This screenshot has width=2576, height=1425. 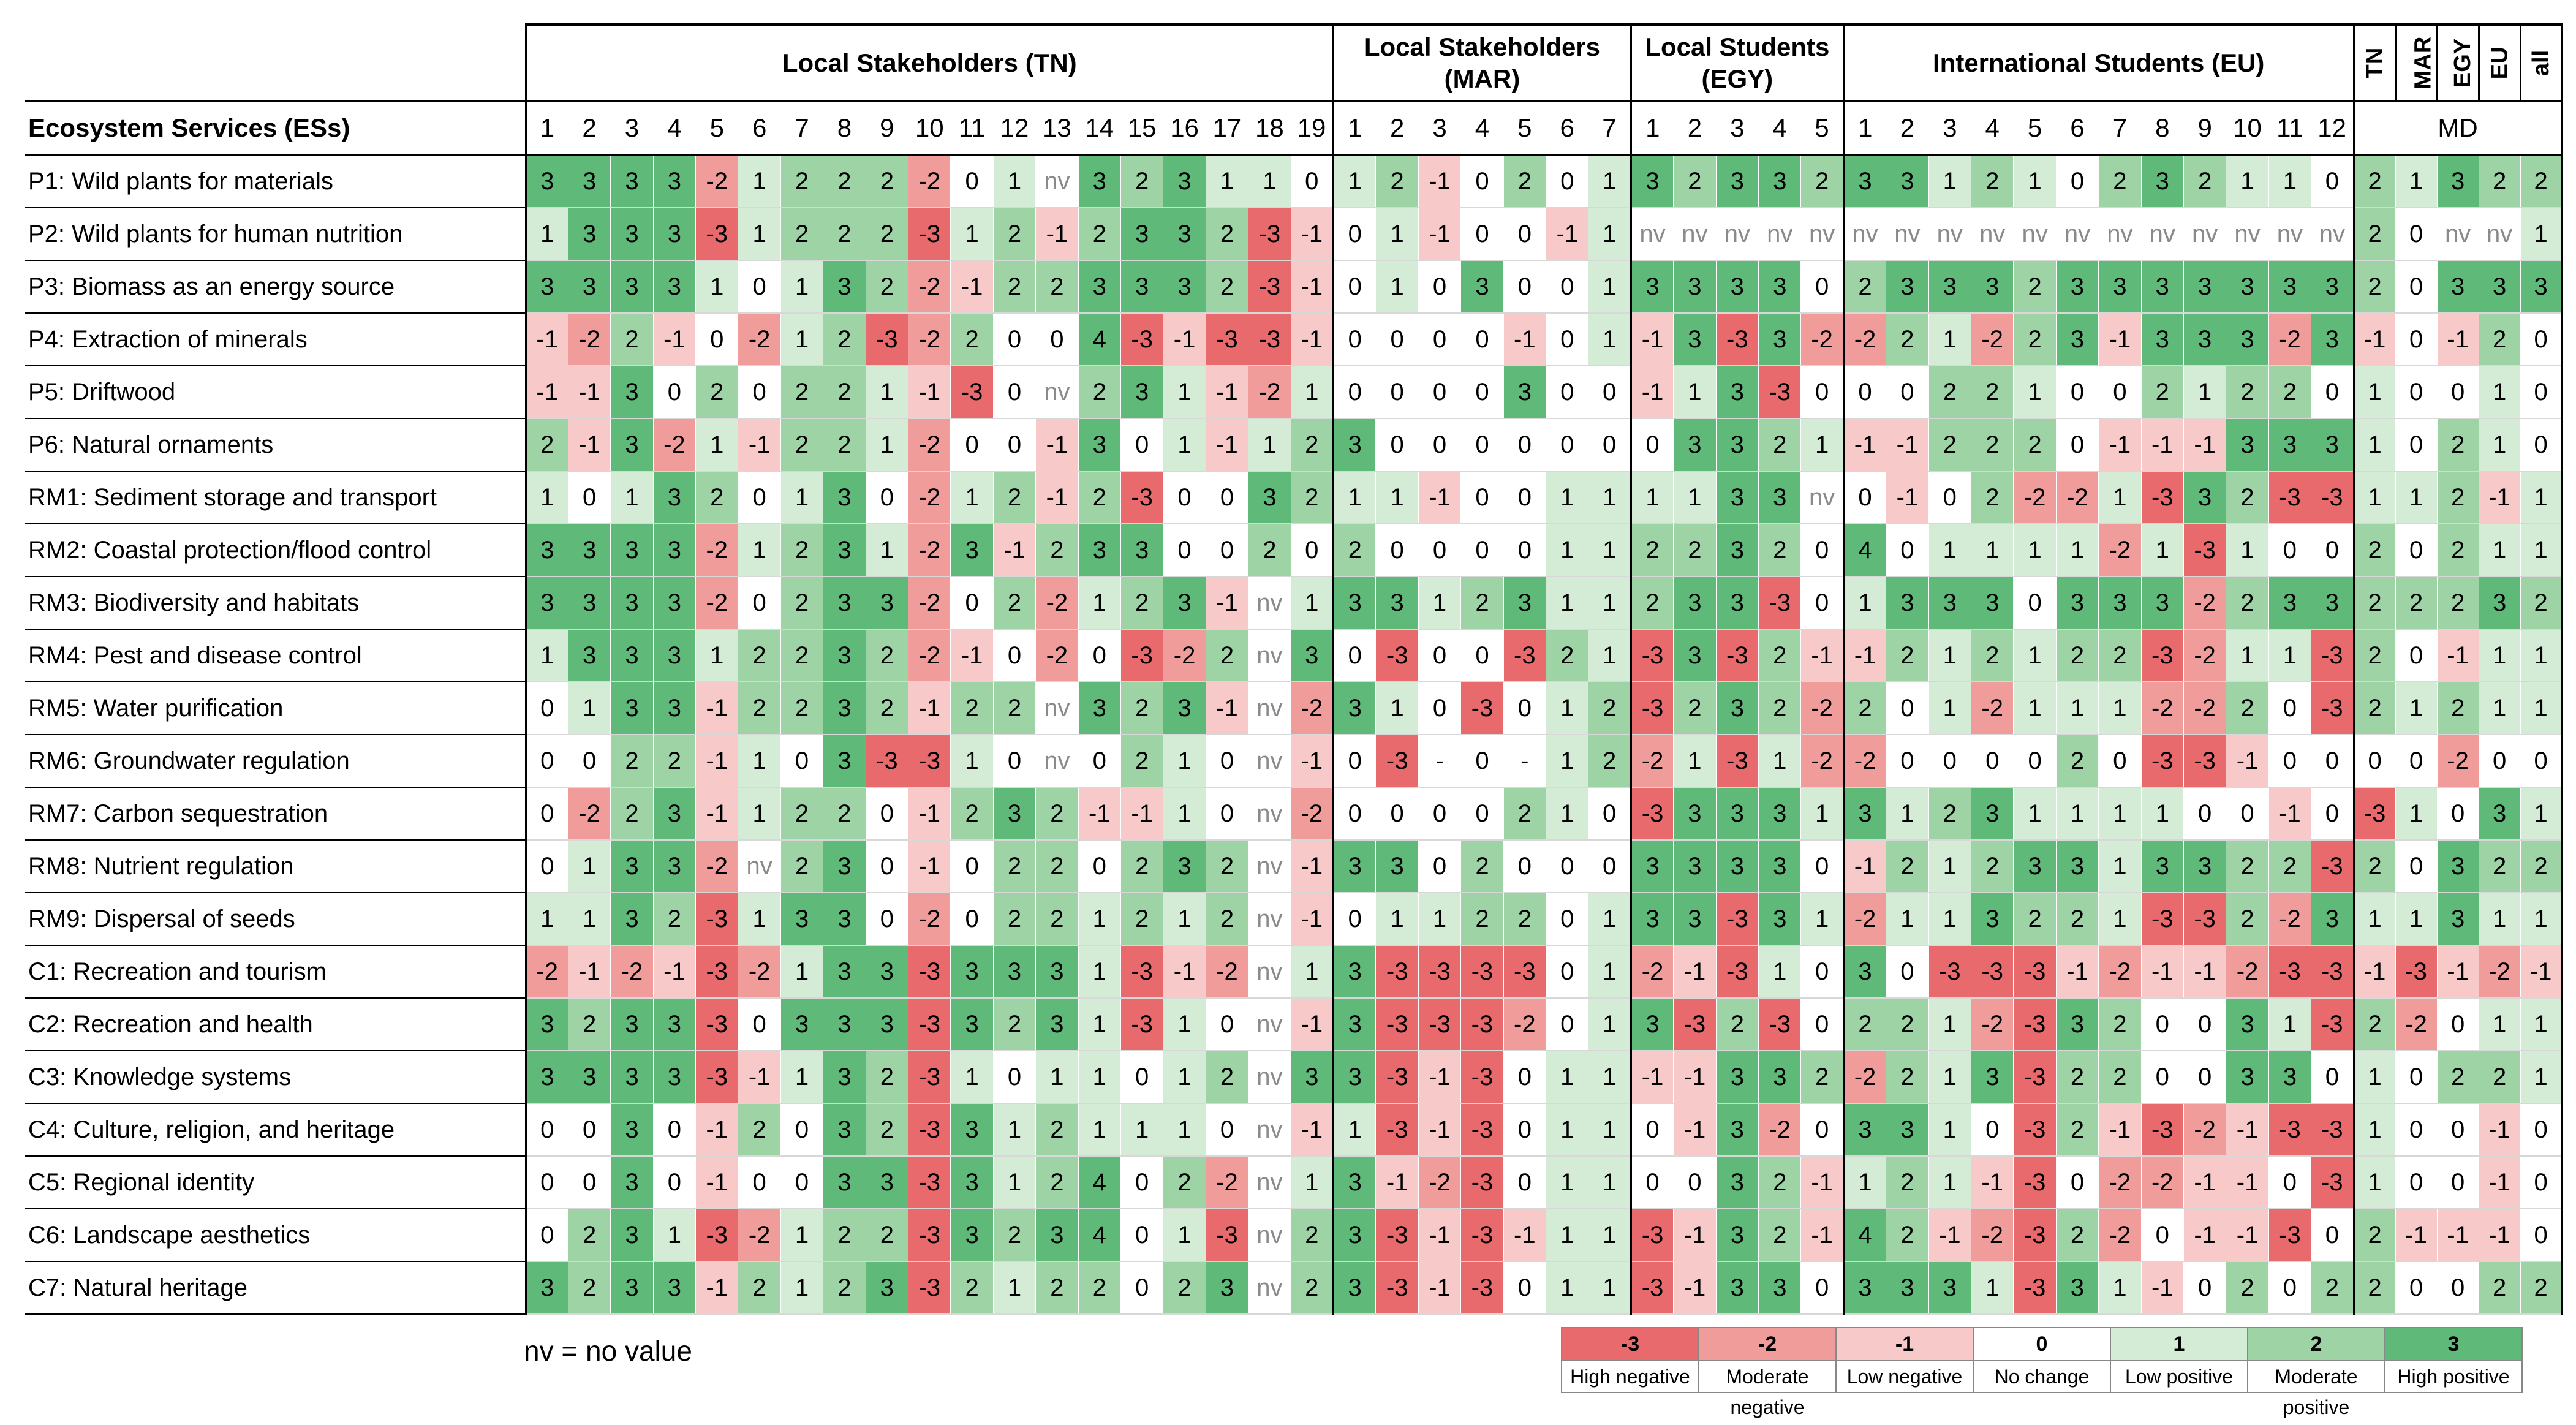 What do you see at coordinates (2500, 63) in the screenshot?
I see `md-header-eu-label: EU` at bounding box center [2500, 63].